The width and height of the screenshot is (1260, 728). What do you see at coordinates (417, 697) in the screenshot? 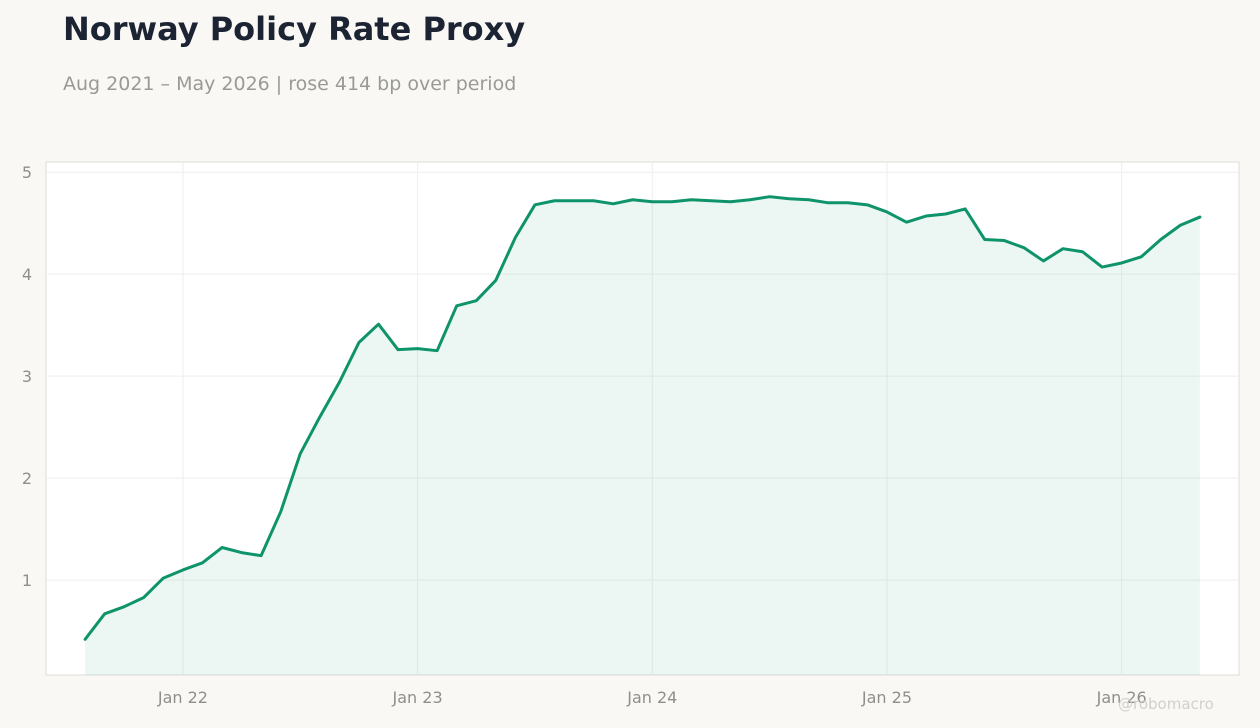
I see `x-tick-label: Jan 23` at bounding box center [417, 697].